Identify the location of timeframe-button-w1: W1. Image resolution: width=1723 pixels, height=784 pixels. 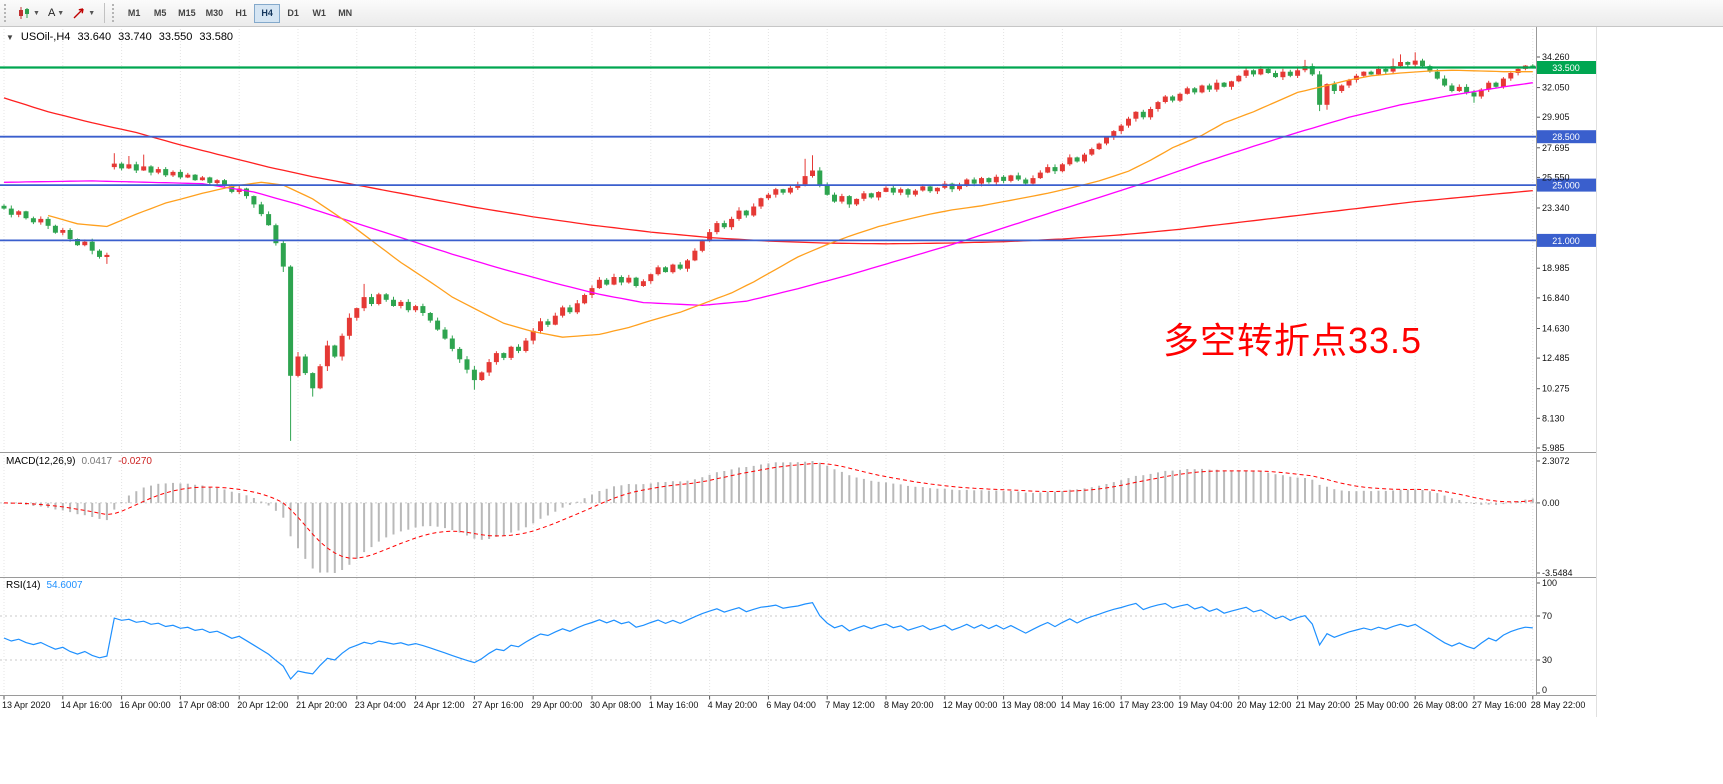
(319, 13).